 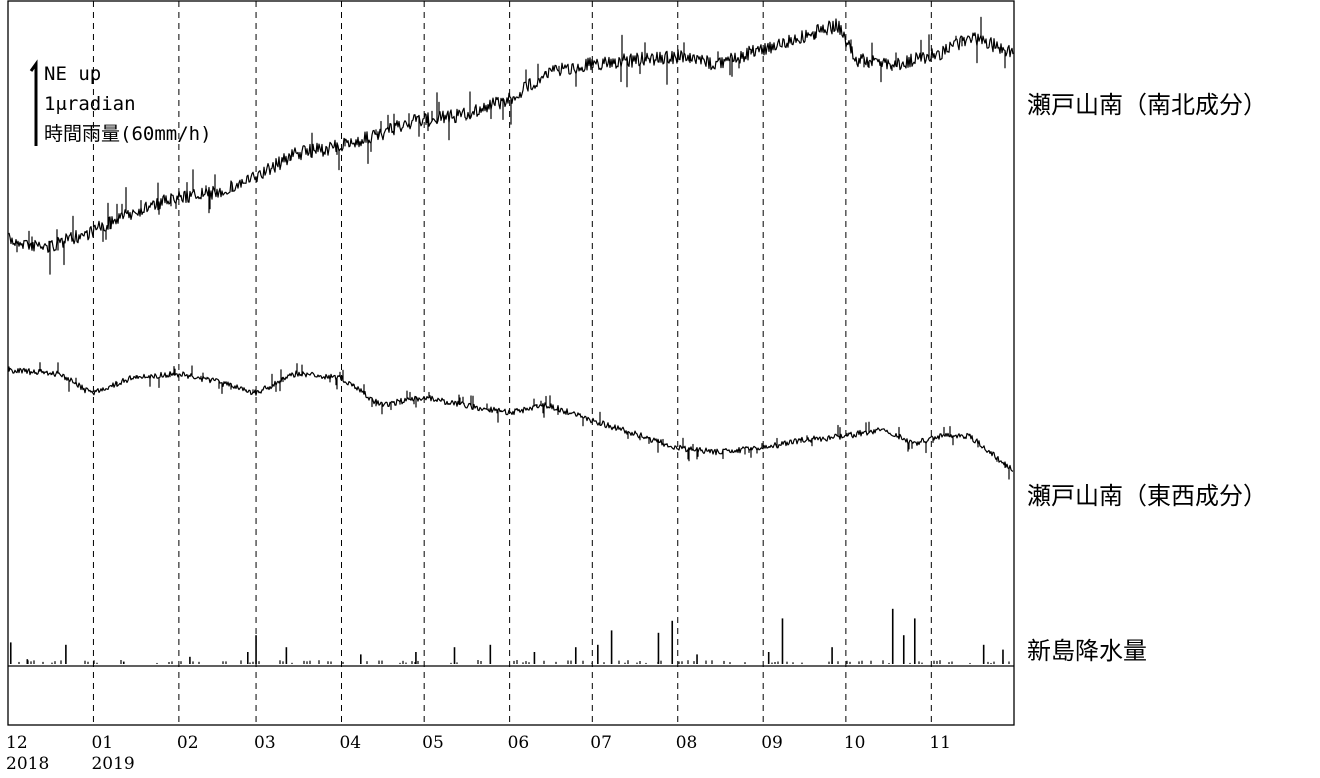 I want to click on series-label-ns: 瀬戸山南（南北成分）, so click(x=1147, y=105).